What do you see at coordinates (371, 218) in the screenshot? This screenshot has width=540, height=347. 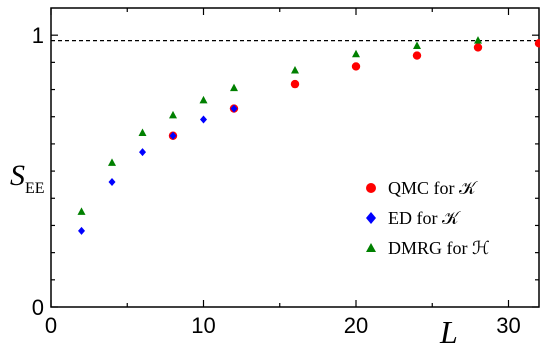 I see `legend-marker-ed` at bounding box center [371, 218].